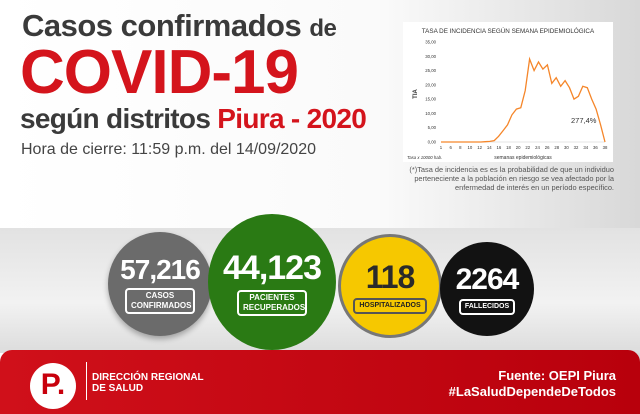 The width and height of the screenshot is (640, 414). I want to click on y-tick-label: 15,00, so click(430, 99).